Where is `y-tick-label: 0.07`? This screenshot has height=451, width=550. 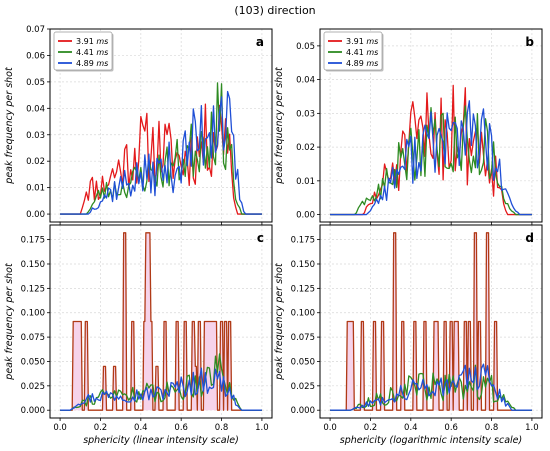 y-tick-label: 0.07 is located at coordinates (35, 30).